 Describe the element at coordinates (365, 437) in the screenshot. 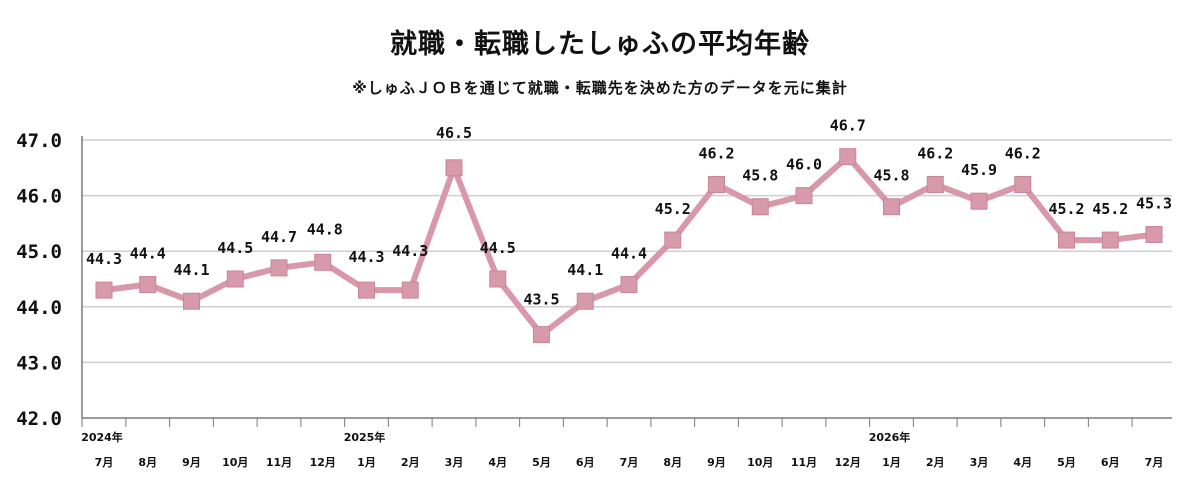

I see `x-year-label: 2025年` at that location.